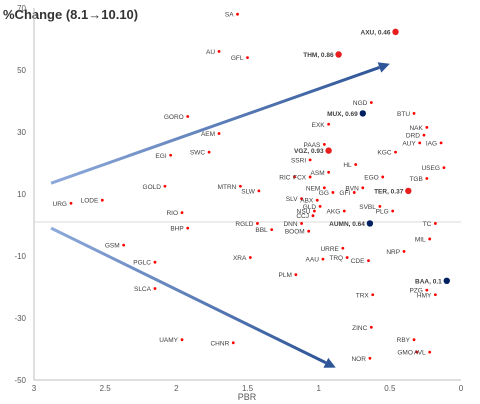 The image size is (480, 404). I want to click on data-point-label: GFI, so click(344, 193).